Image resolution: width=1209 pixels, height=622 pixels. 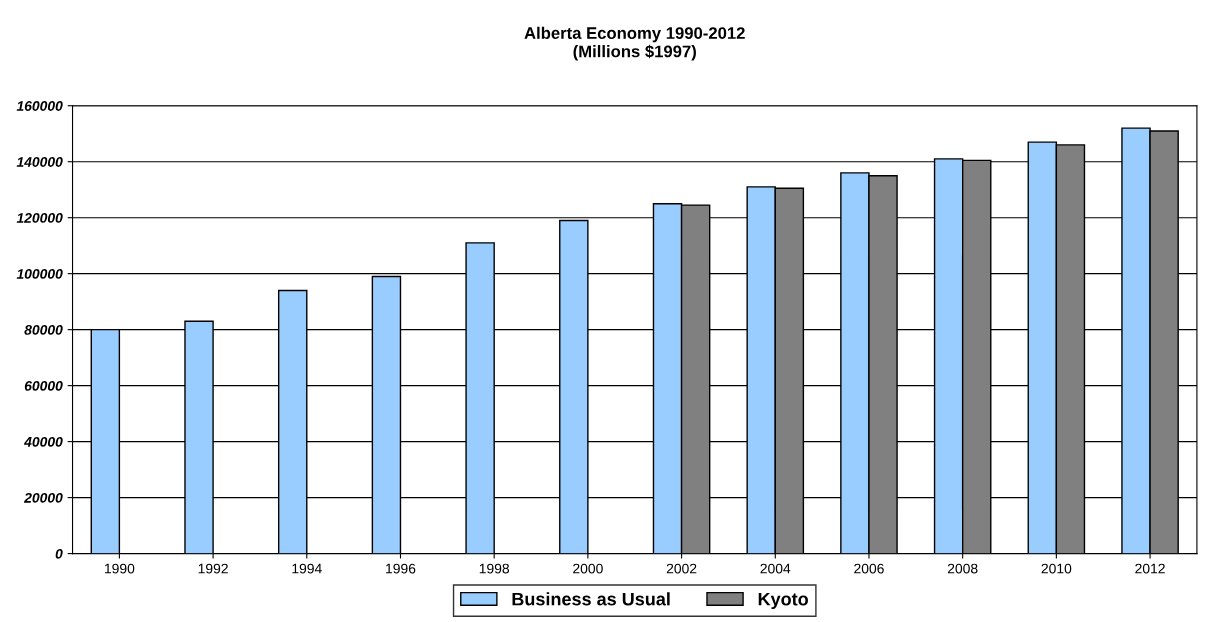 What do you see at coordinates (213, 568) in the screenshot?
I see `x-tick-label: 1992` at bounding box center [213, 568].